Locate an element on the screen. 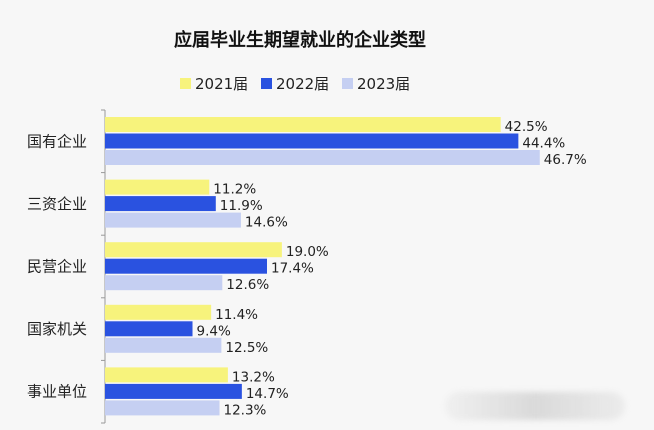  data-label: 12.6% is located at coordinates (247, 285).